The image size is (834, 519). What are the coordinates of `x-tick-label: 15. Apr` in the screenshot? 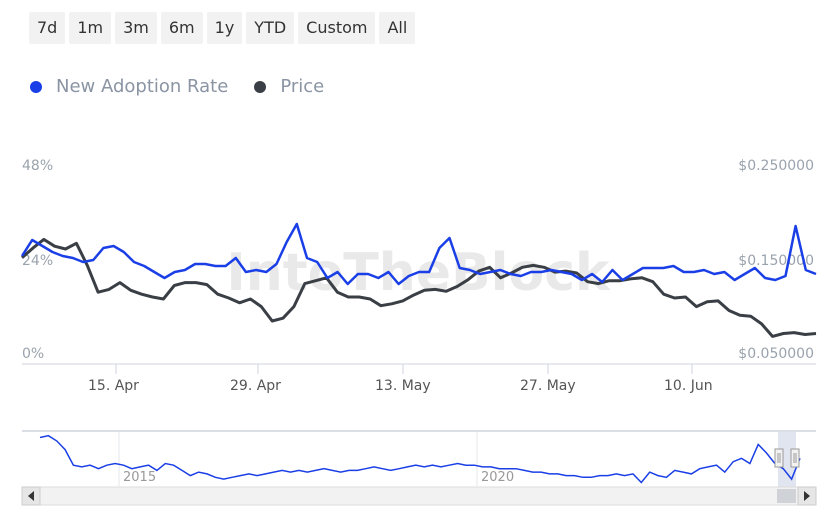 It's located at (113, 386).